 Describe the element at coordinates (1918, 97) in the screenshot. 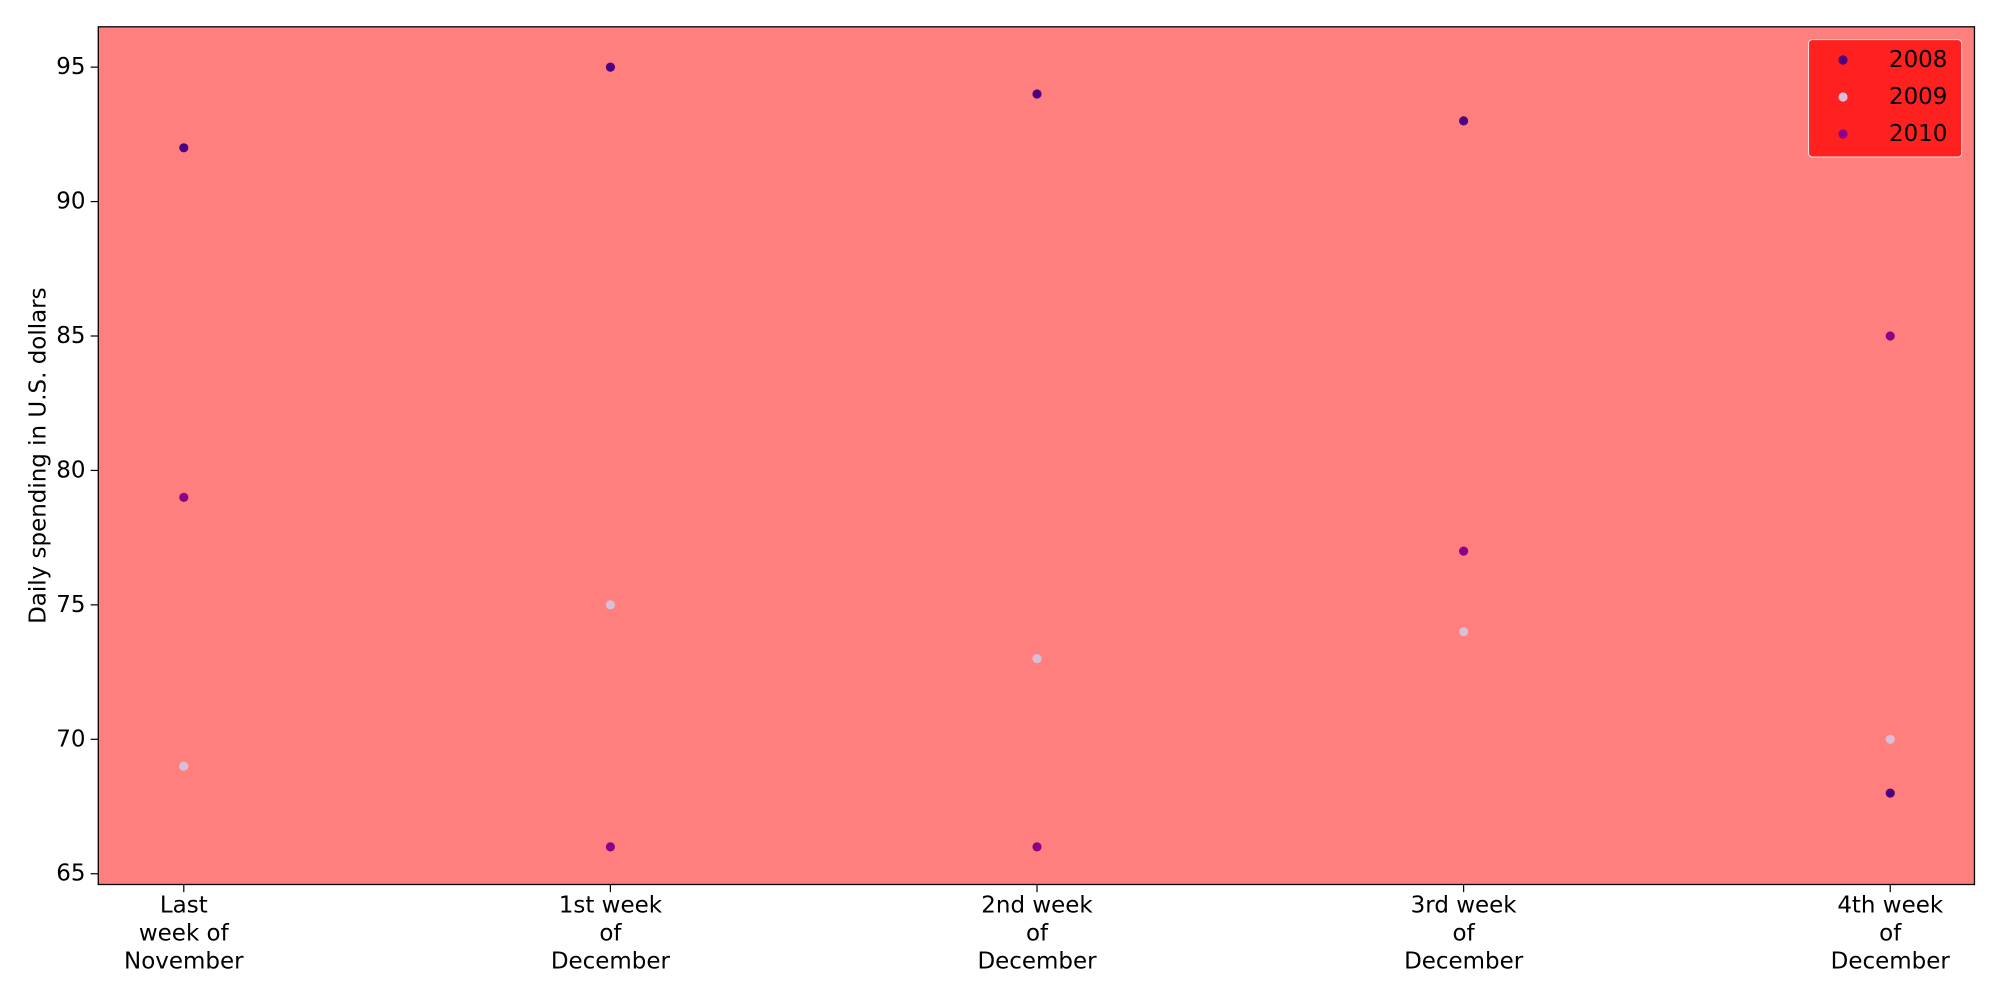

I see `legend-label-2009: 2009` at that location.